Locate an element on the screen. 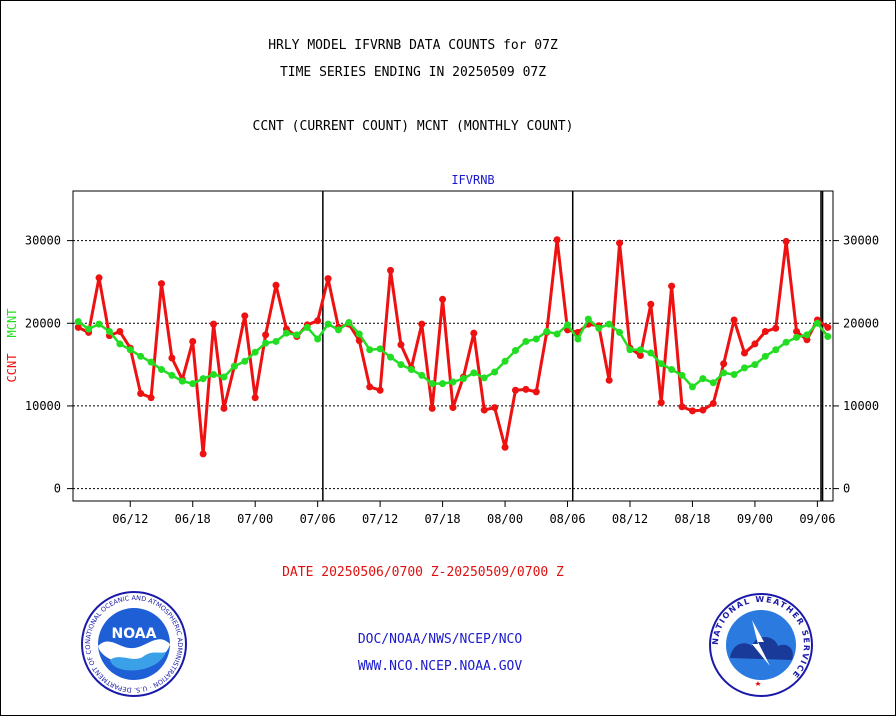 This screenshot has width=896, height=716. y-tick-label-right: 0 is located at coordinates (846, 489).